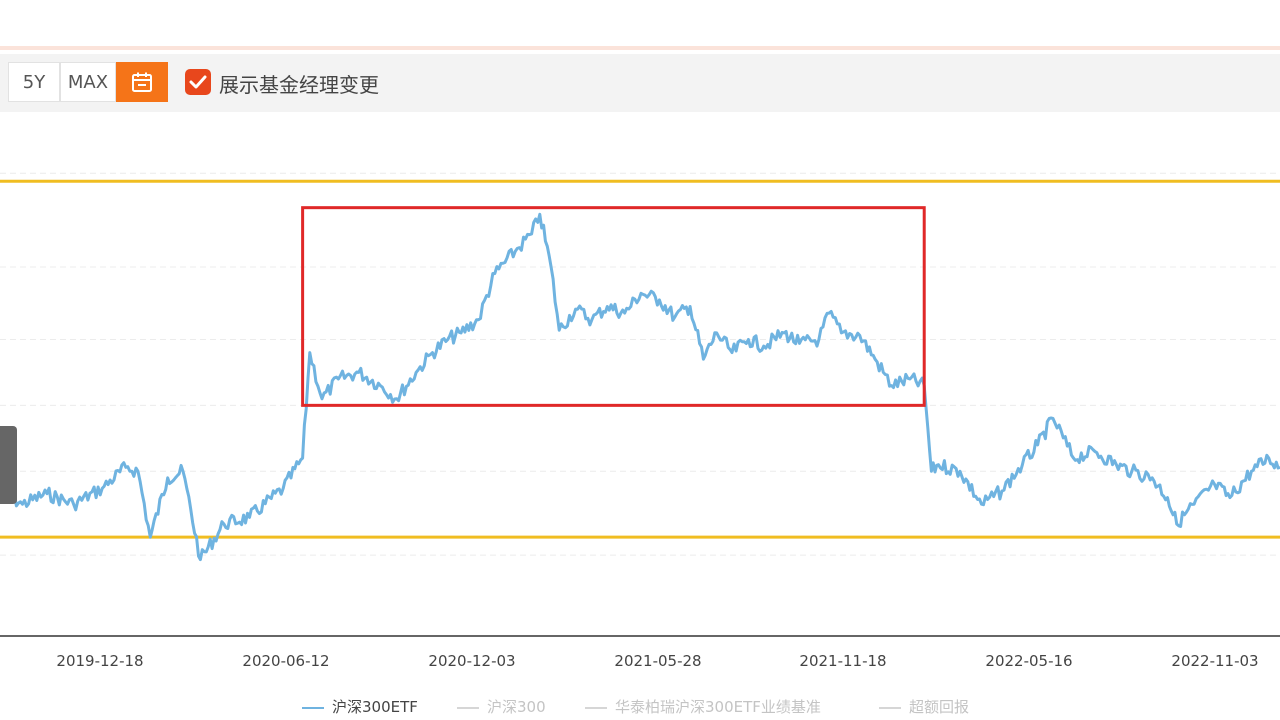 The width and height of the screenshot is (1280, 720). Describe the element at coordinates (285, 661) in the screenshot. I see `x-tick-label: 2020-06-12` at that location.